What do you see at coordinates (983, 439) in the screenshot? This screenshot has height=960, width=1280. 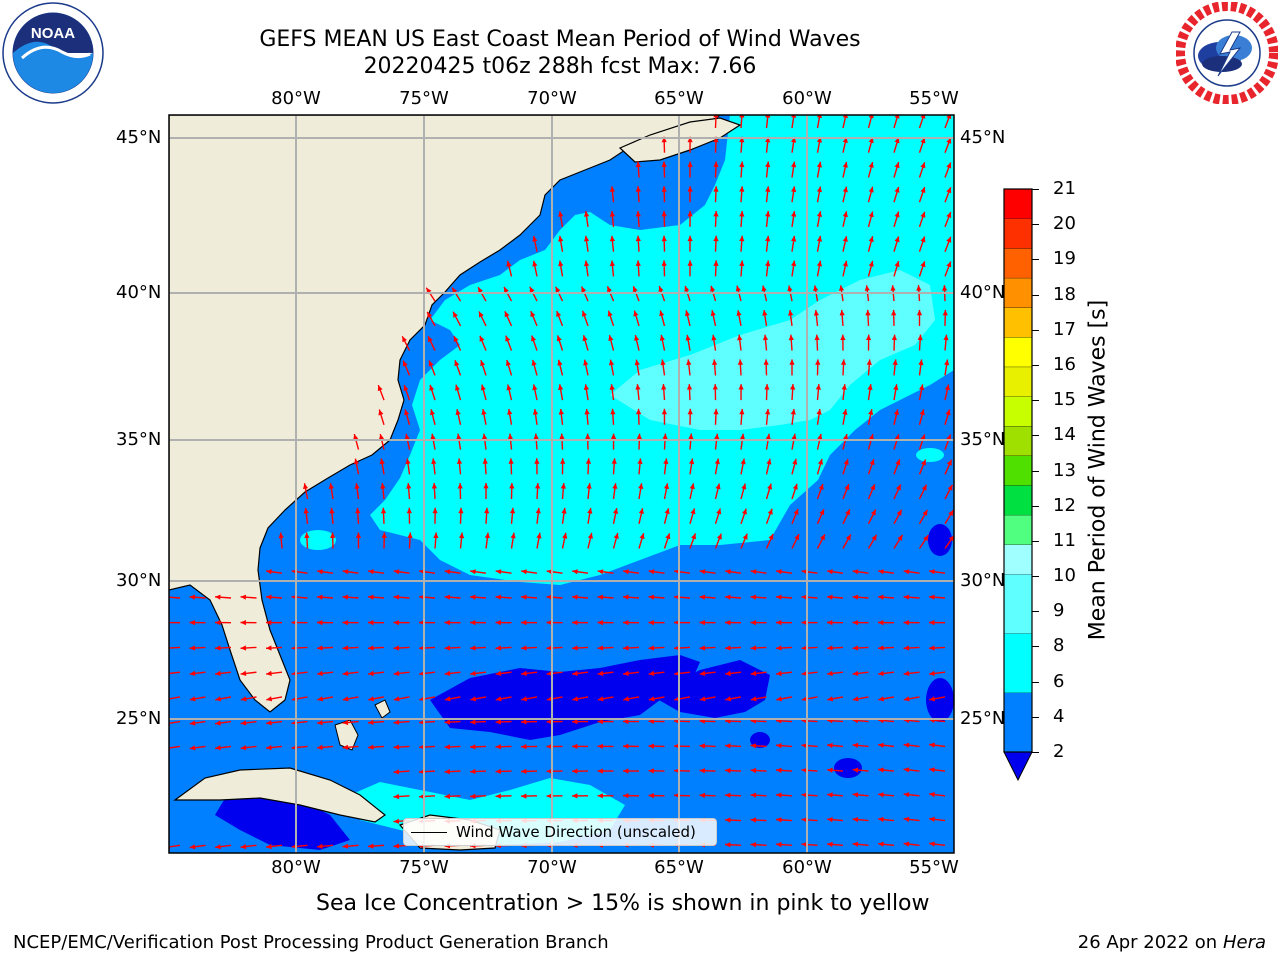 I see `lat-label-right: 35°N` at bounding box center [983, 439].